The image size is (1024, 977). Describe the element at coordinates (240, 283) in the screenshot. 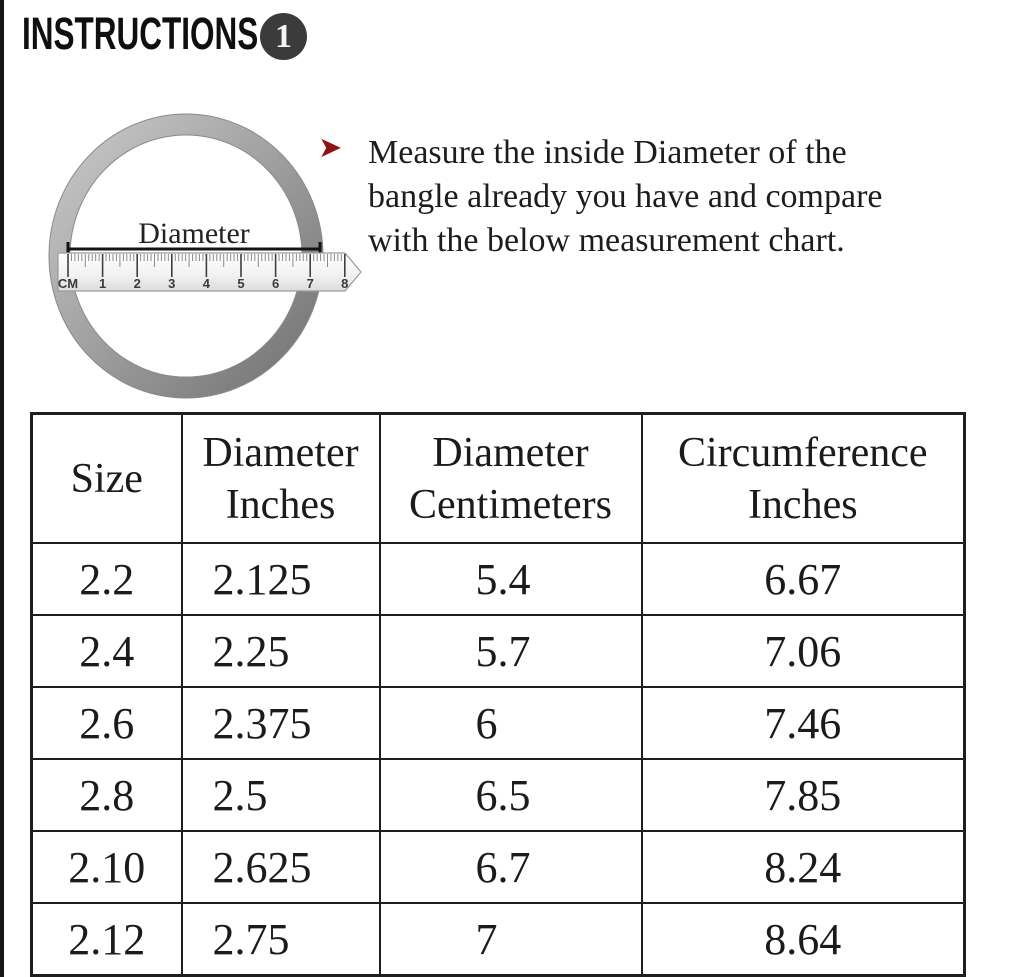

I see `ruler-label: 5` at that location.